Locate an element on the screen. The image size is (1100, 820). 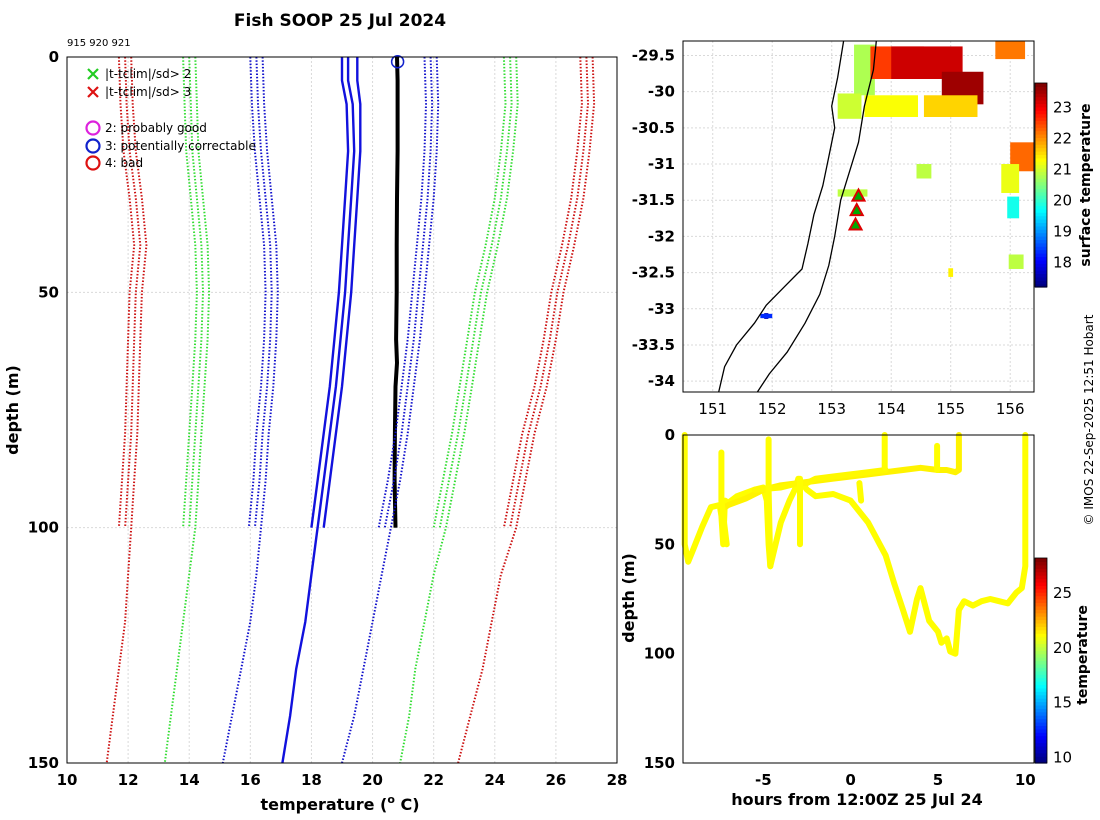
profile-xtick-label: 12 is located at coordinates (128, 780).